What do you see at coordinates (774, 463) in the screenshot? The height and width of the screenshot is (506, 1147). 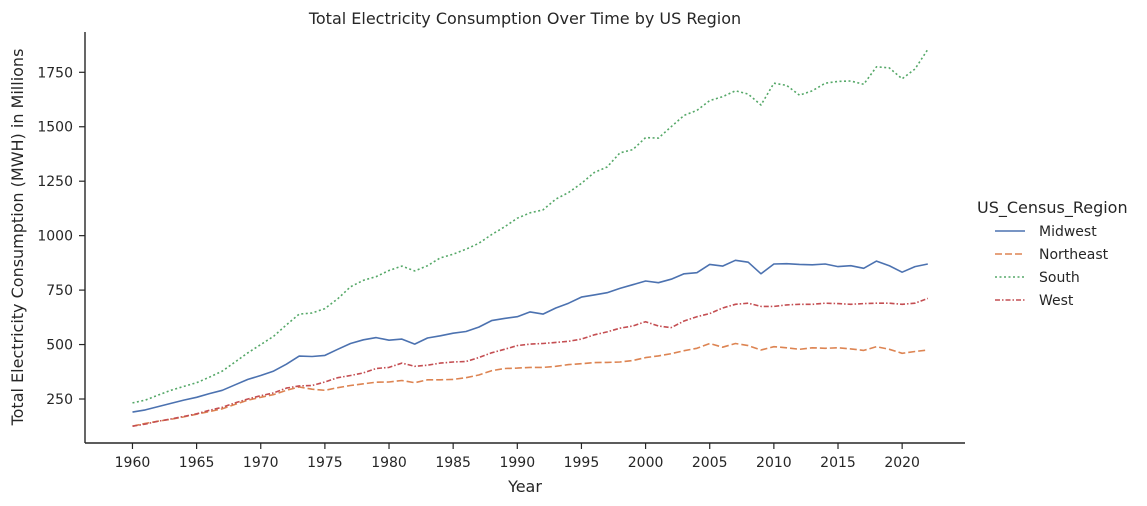 I see `x-tick-label: 2010` at bounding box center [774, 463].